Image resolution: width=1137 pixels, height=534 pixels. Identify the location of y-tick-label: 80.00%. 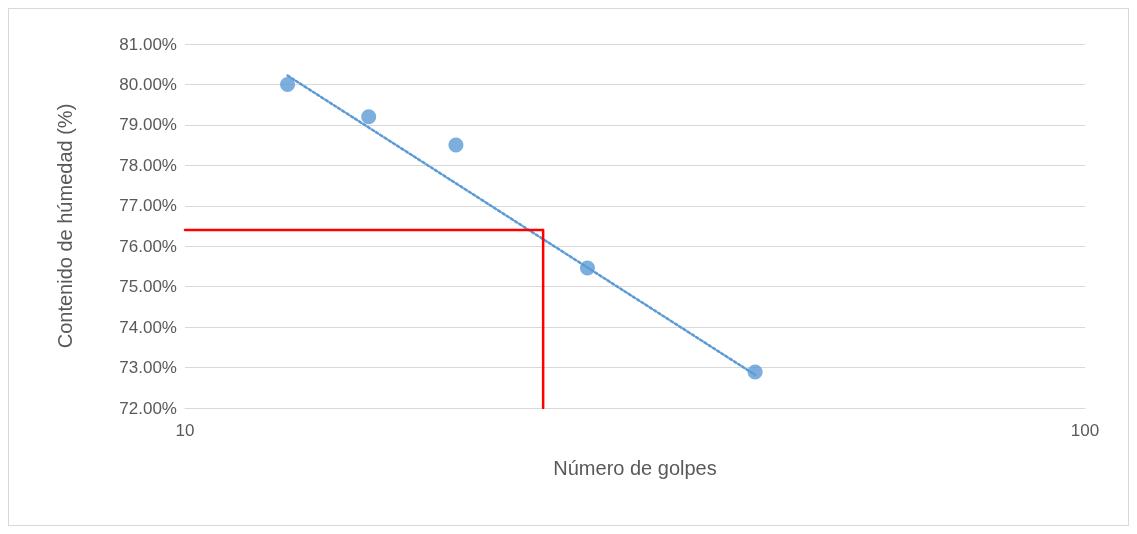
(148, 84).